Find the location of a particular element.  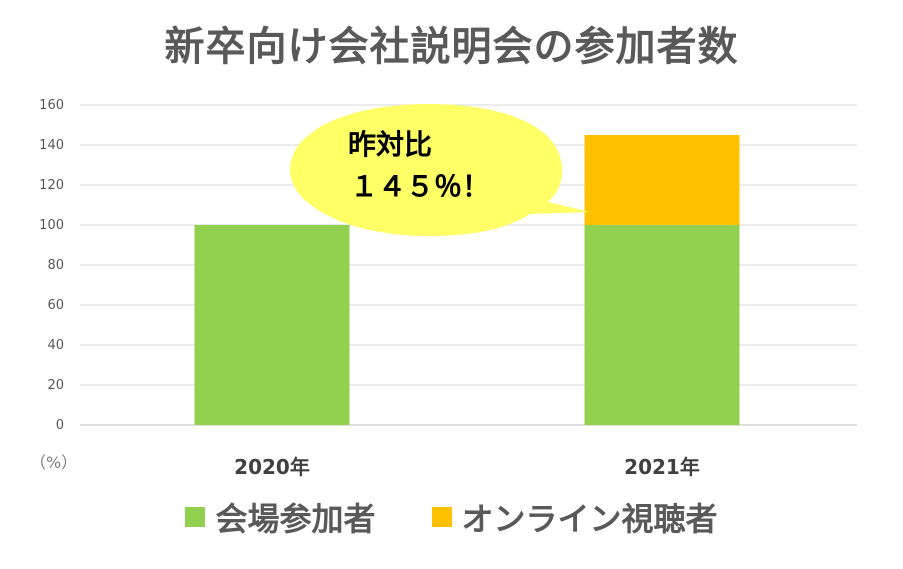

legend-item-online: オンライン視聴者 is located at coordinates (574, 517).